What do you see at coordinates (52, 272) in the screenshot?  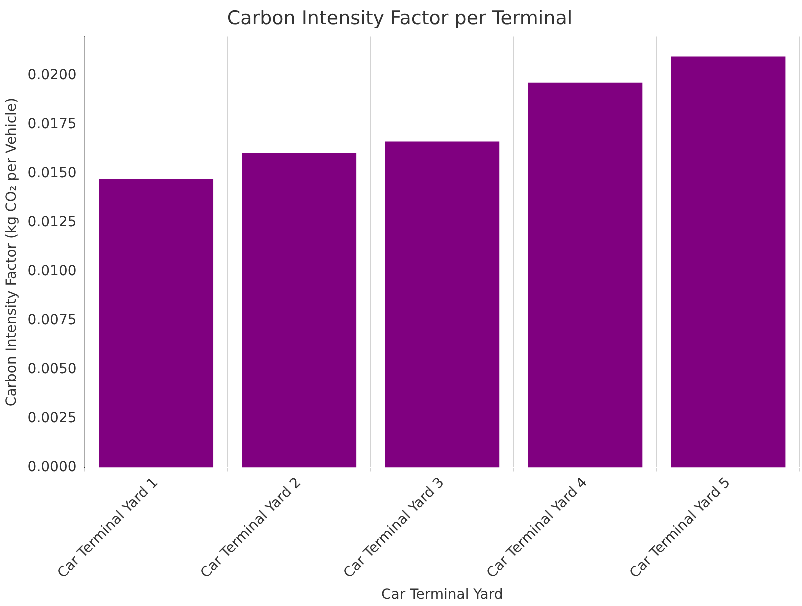 I see `y-tick-label: 0.0100` at bounding box center [52, 272].